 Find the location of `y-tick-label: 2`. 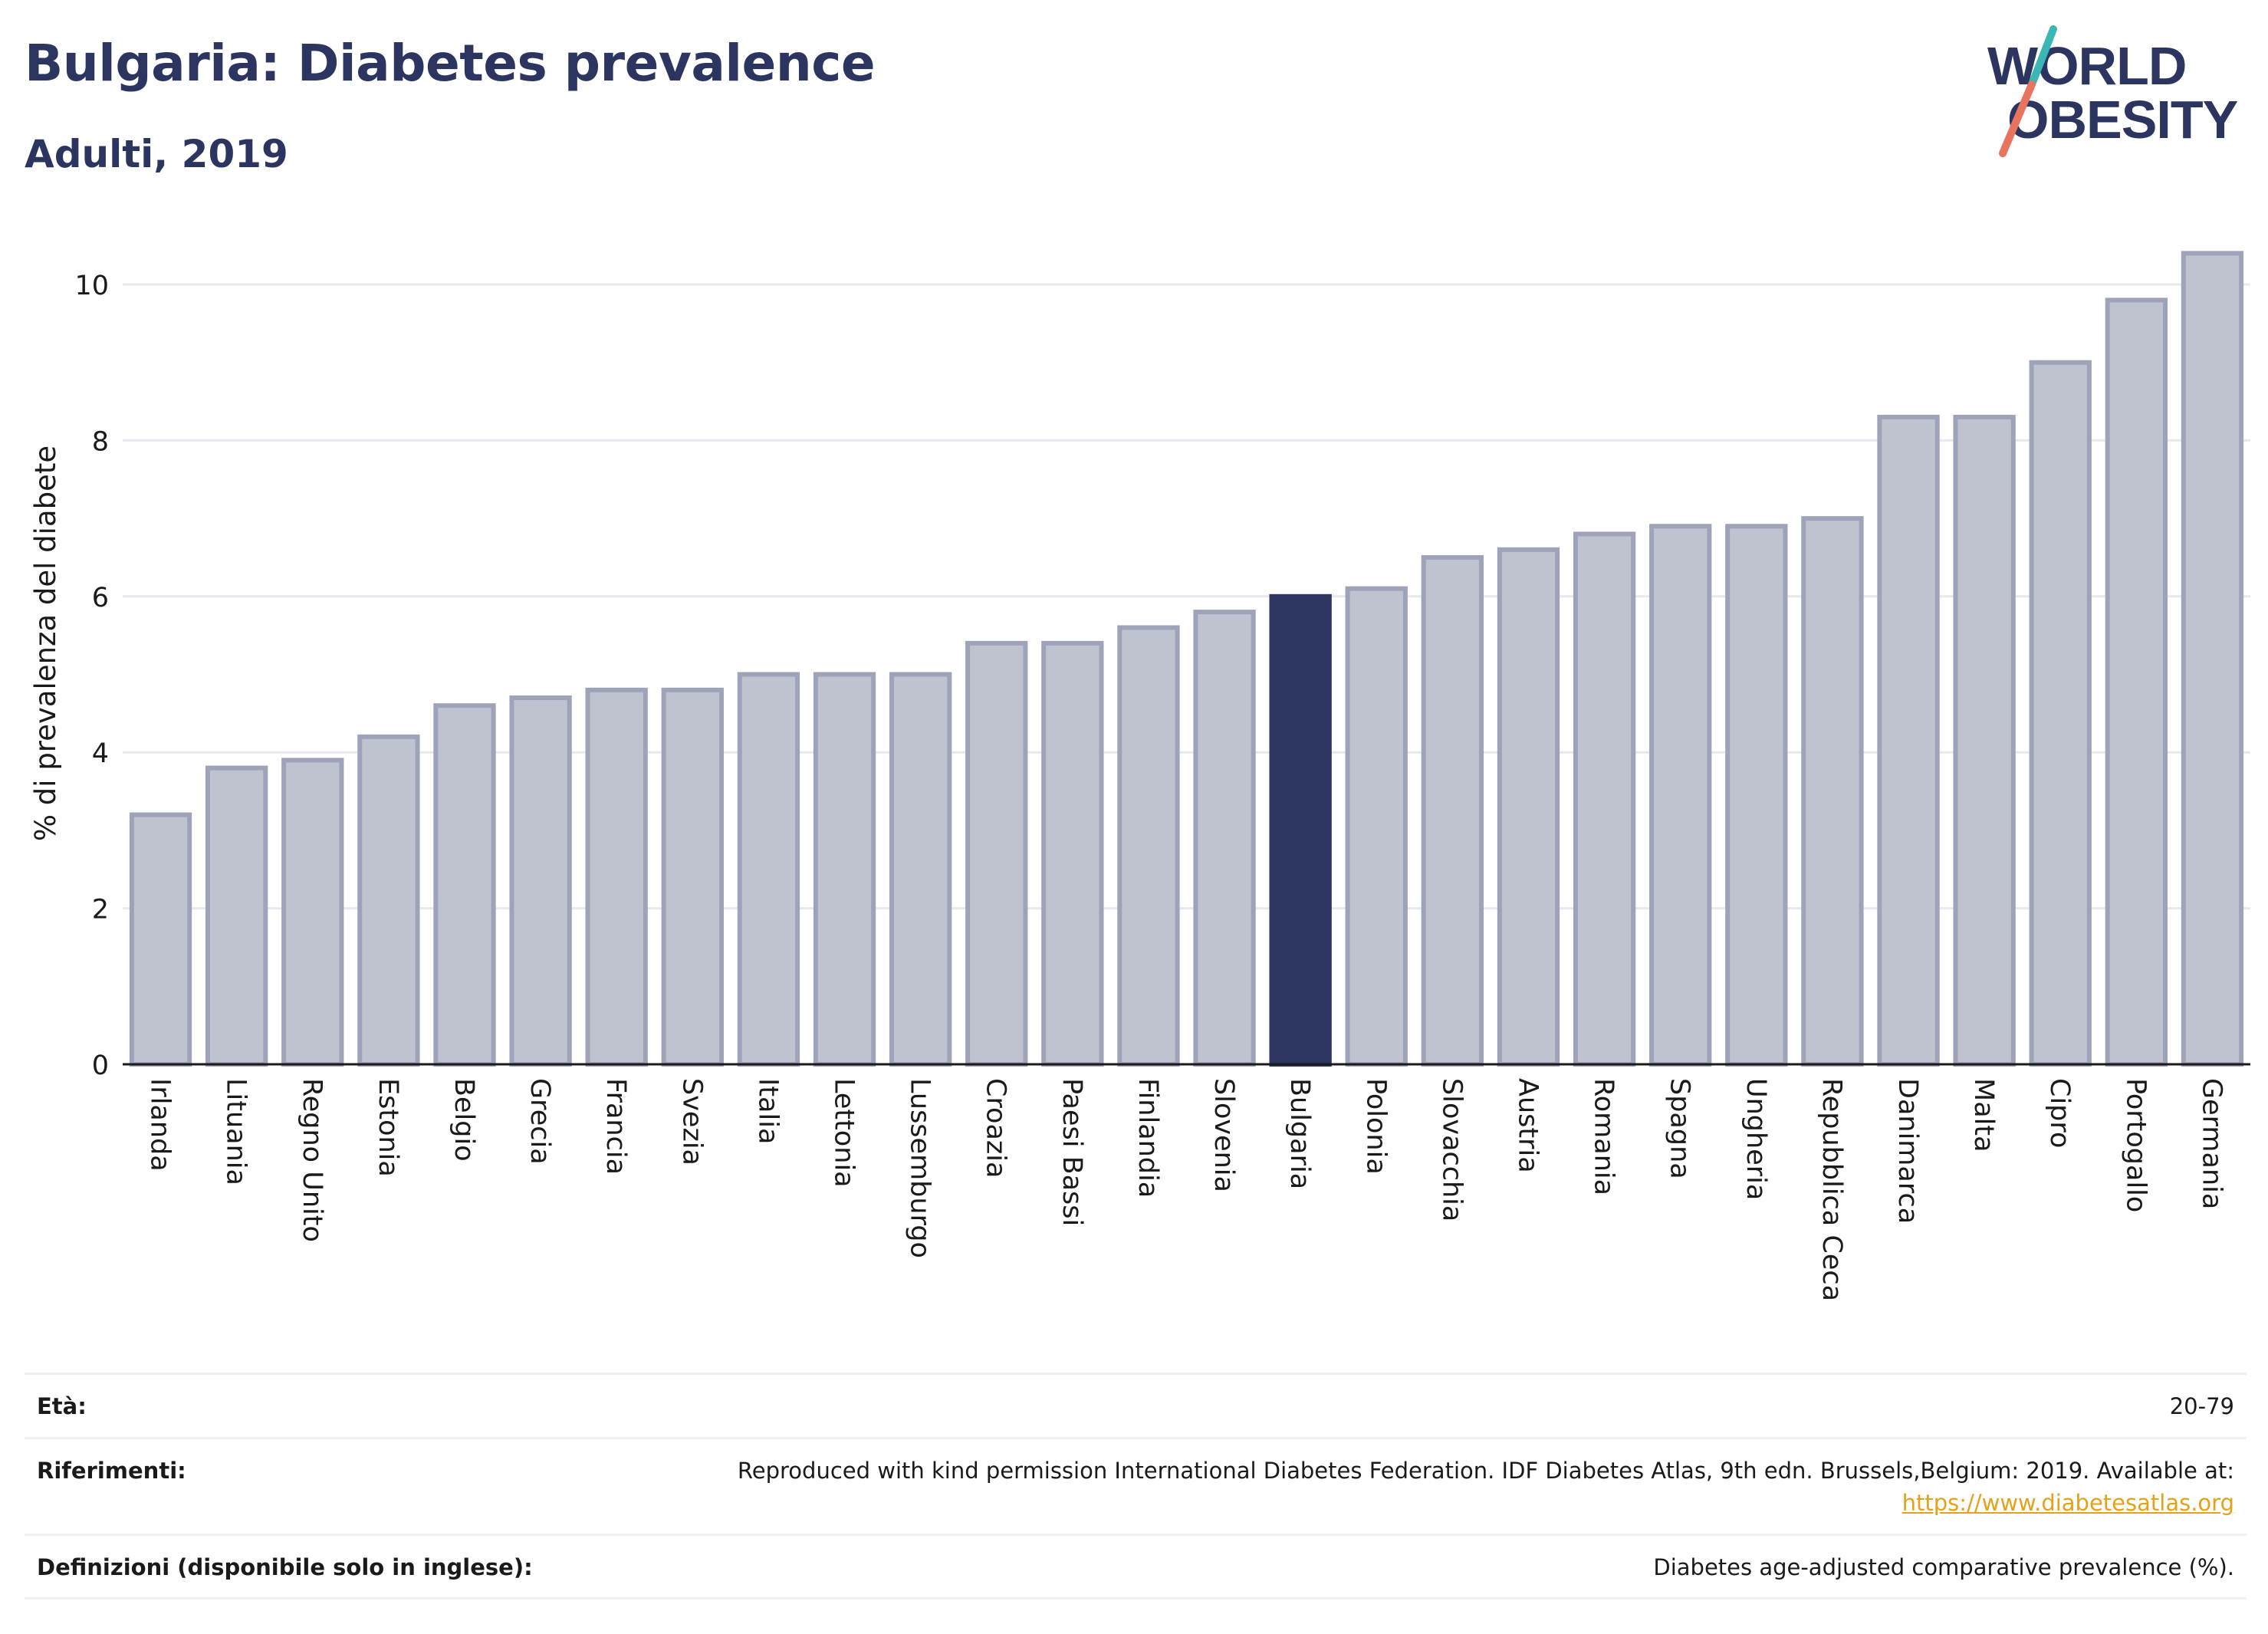

y-tick-label: 2 is located at coordinates (100, 910).